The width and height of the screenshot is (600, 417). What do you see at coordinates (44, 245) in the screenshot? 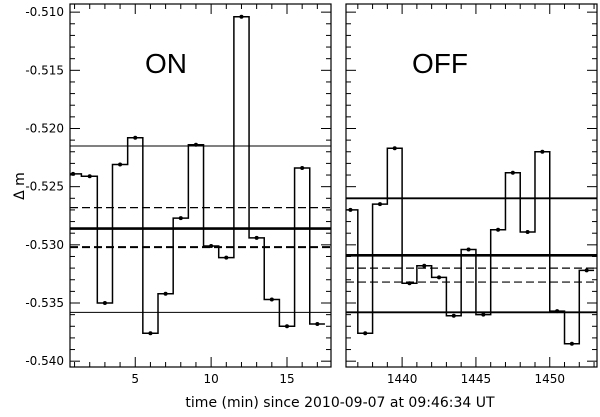
I see `y-tick-label: -0.530` at bounding box center [44, 245].